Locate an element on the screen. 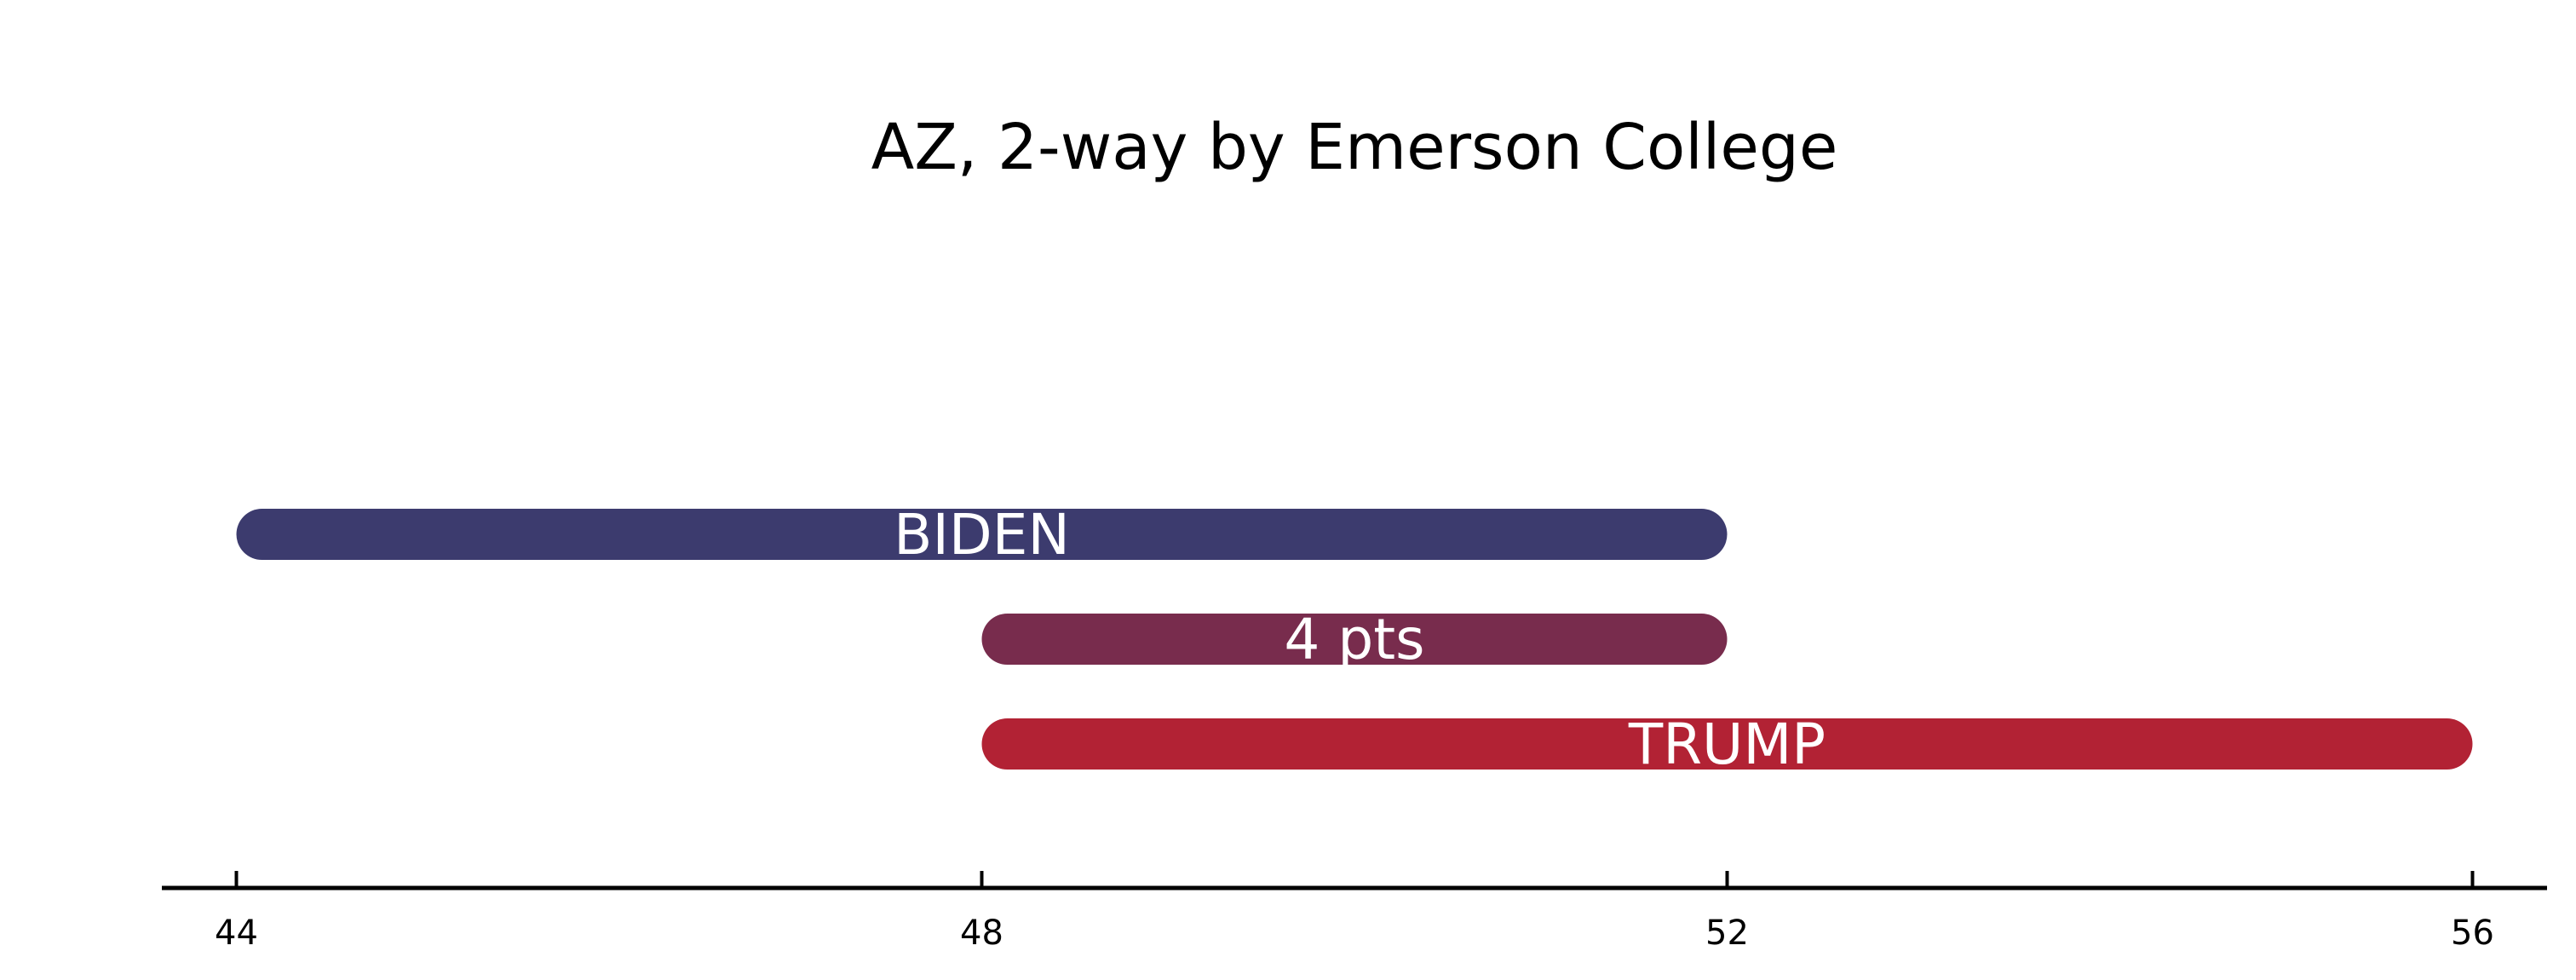 The image size is (2576, 980). bar-biden is located at coordinates (982, 534).